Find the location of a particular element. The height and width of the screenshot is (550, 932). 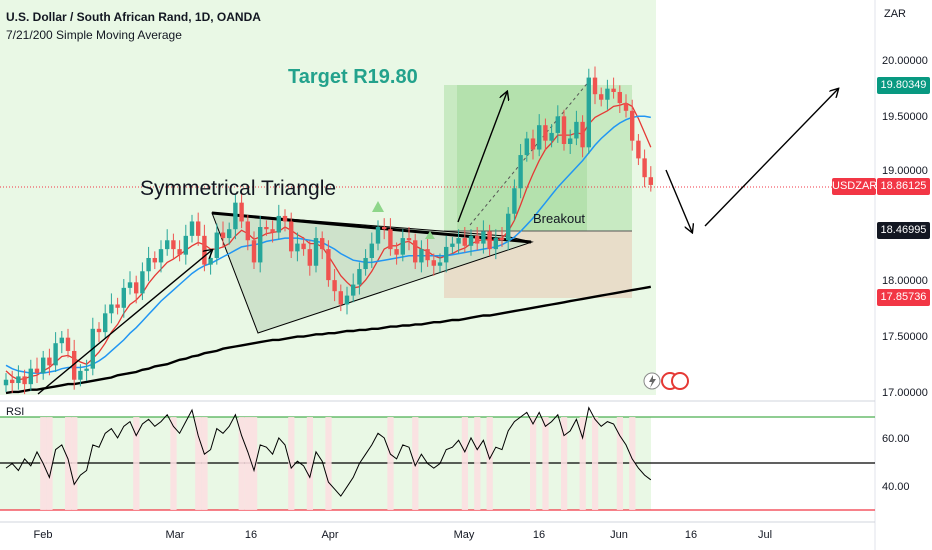

breakout-price-tag: 18.46995 is located at coordinates (903, 230).